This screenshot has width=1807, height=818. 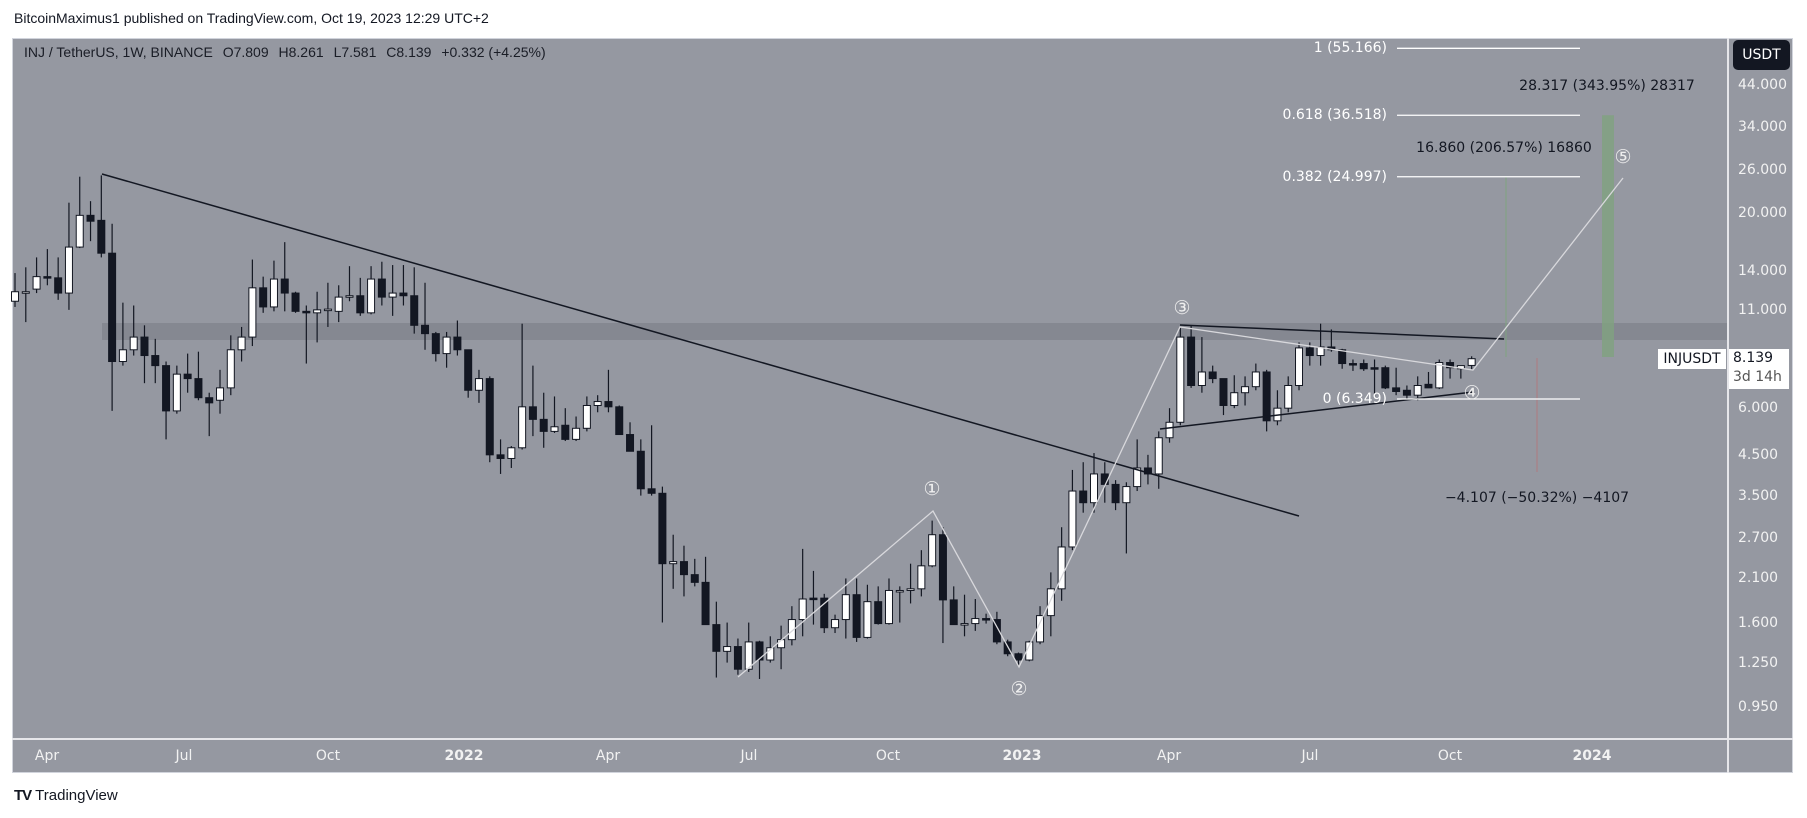 I want to click on price-tick: 34.000, so click(x=1762, y=126).